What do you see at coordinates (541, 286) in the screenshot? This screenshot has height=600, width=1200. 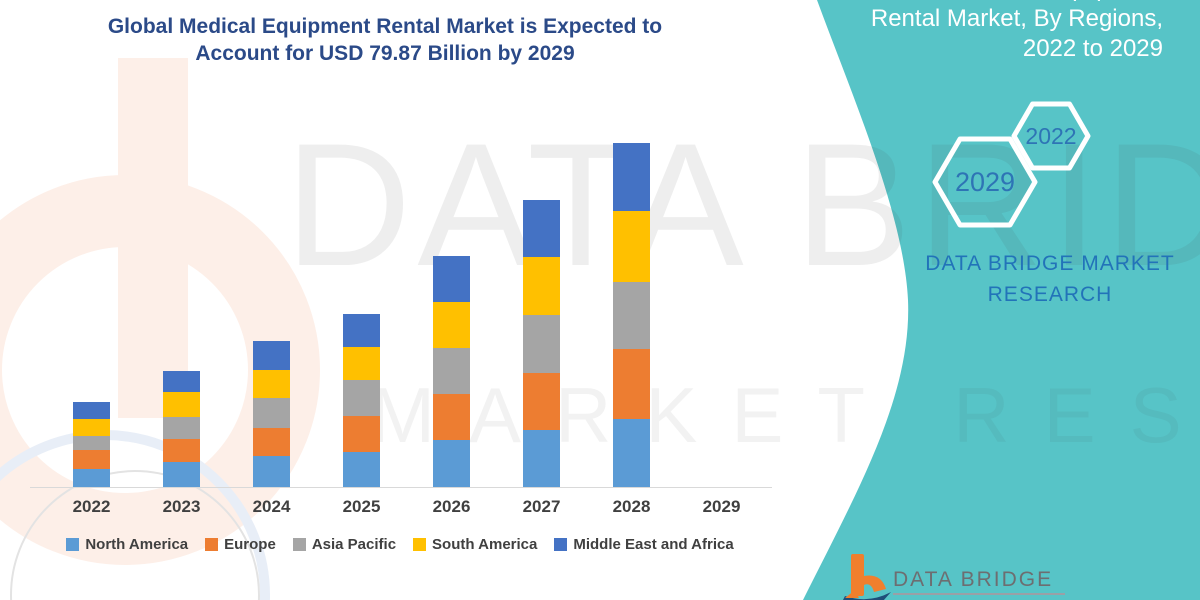 I see `bar-segment-2027-south-america` at bounding box center [541, 286].